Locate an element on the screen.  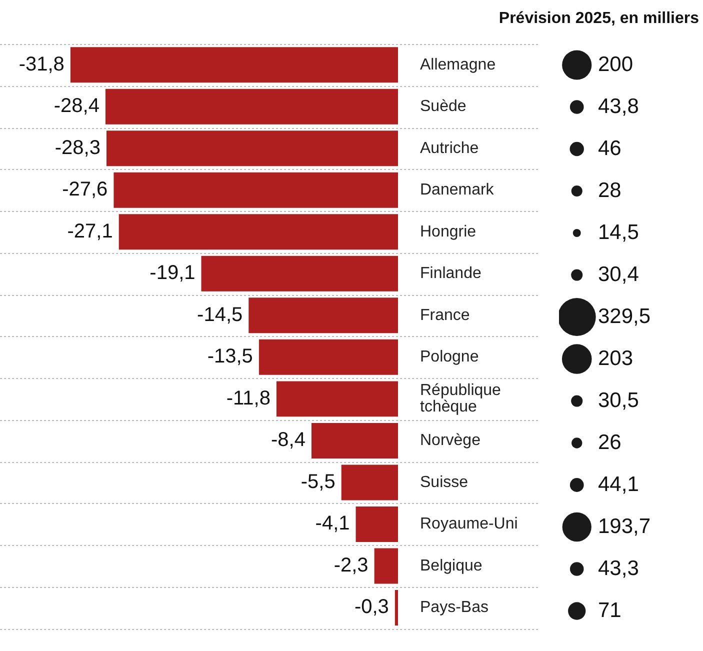
y-tick-label: Hongrie is located at coordinates (448, 231).